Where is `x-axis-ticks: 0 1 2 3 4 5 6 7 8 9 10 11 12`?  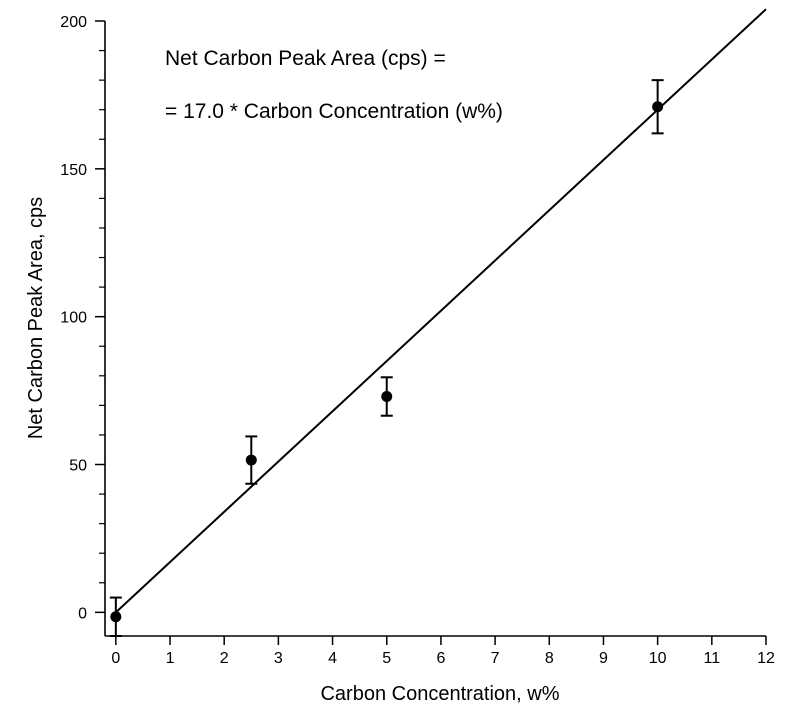 x-axis-ticks: 0 1 2 3 4 5 6 7 8 9 10 11 12 is located at coordinates (443, 651).